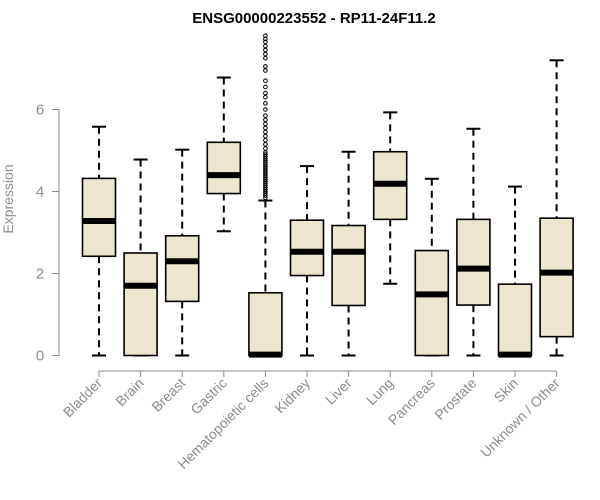 The height and width of the screenshot is (500, 600). Describe the element at coordinates (506, 390) in the screenshot. I see `x-tick-label: Skin` at that location.